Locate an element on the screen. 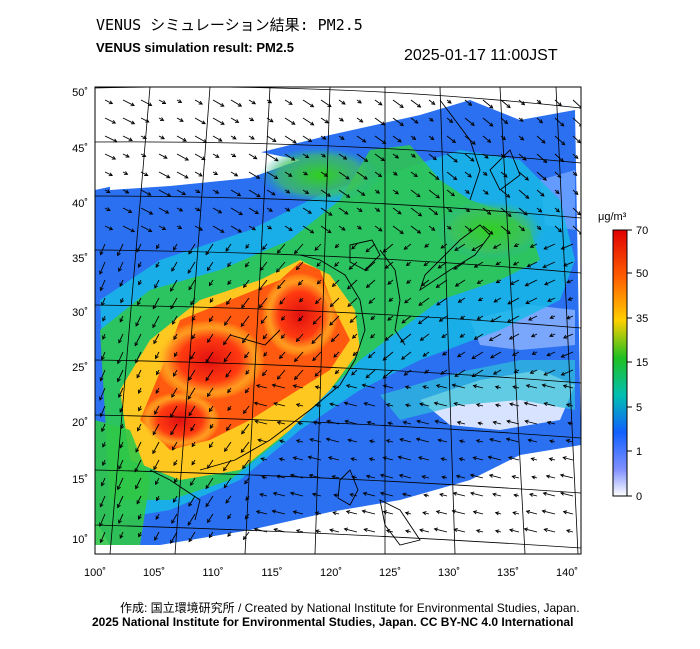 The width and height of the screenshot is (700, 649). lon-label: 115˚ is located at coordinates (271, 573).